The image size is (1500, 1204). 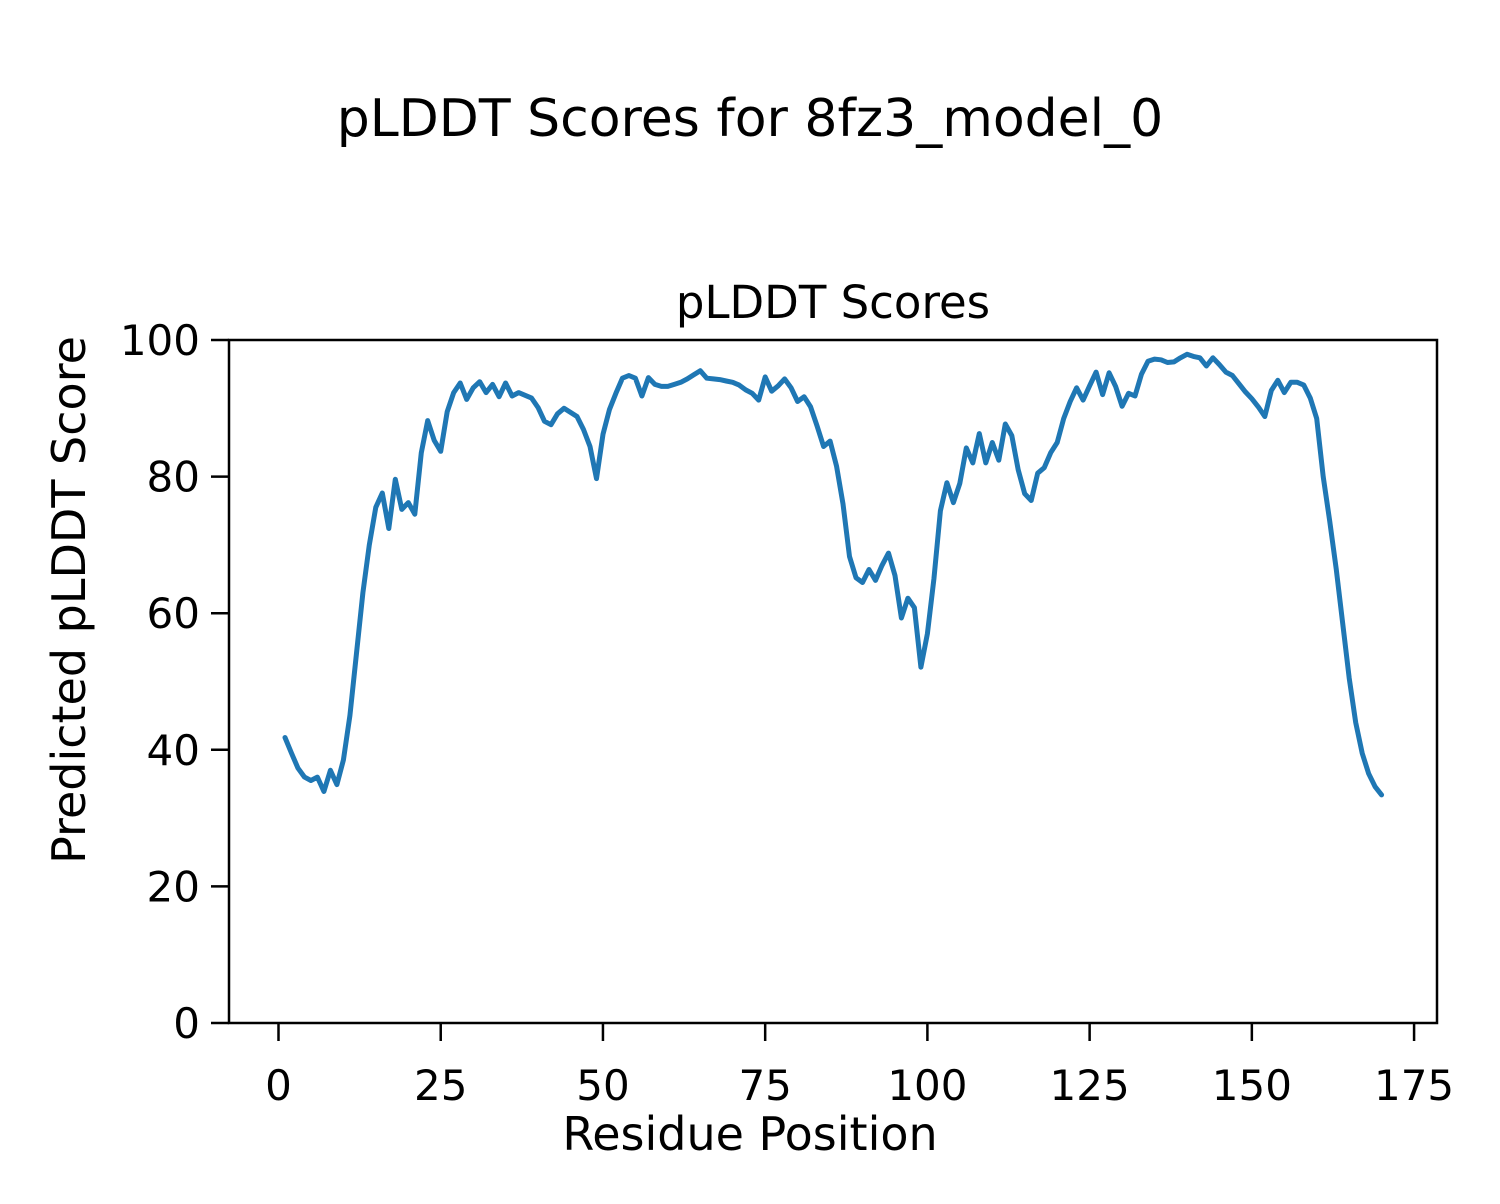 I want to click on y-axis-label: Predicted pLDDT Score, so click(x=69, y=600).